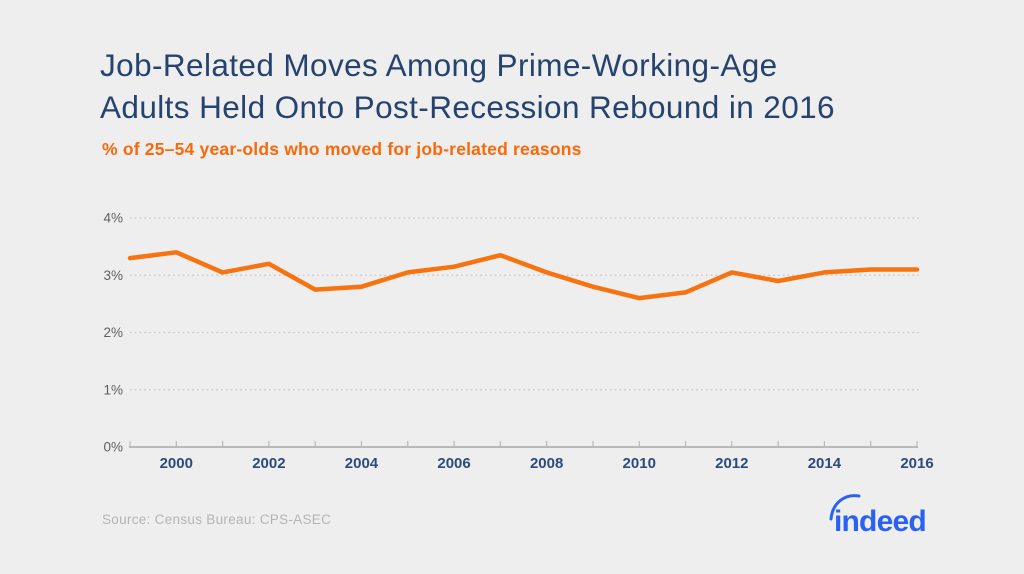 The width and height of the screenshot is (1024, 574). What do you see at coordinates (453, 463) in the screenshot?
I see `x-axis-tick-label: 2006` at bounding box center [453, 463].